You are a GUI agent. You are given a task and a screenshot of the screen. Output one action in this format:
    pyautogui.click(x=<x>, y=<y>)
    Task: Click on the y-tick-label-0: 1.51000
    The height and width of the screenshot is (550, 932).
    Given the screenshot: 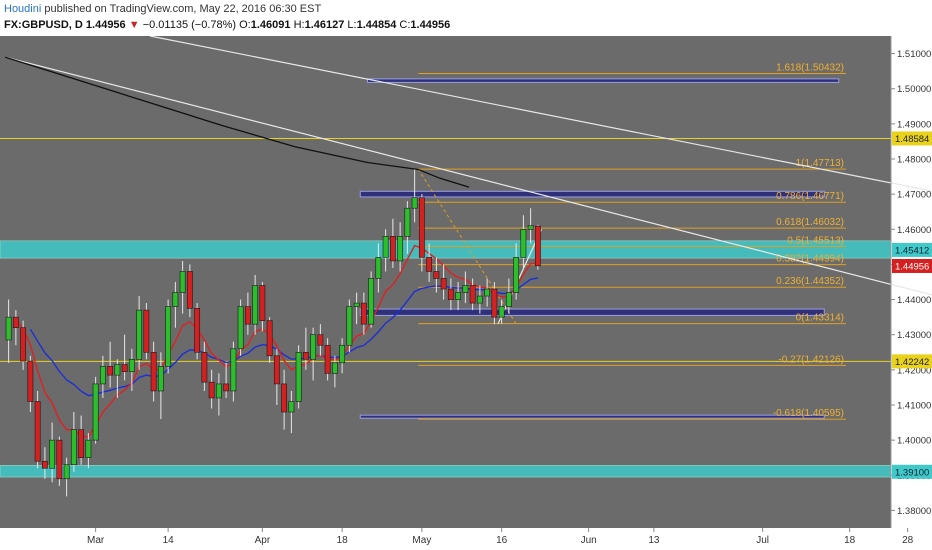 What is the action you would take?
    pyautogui.click(x=914, y=54)
    